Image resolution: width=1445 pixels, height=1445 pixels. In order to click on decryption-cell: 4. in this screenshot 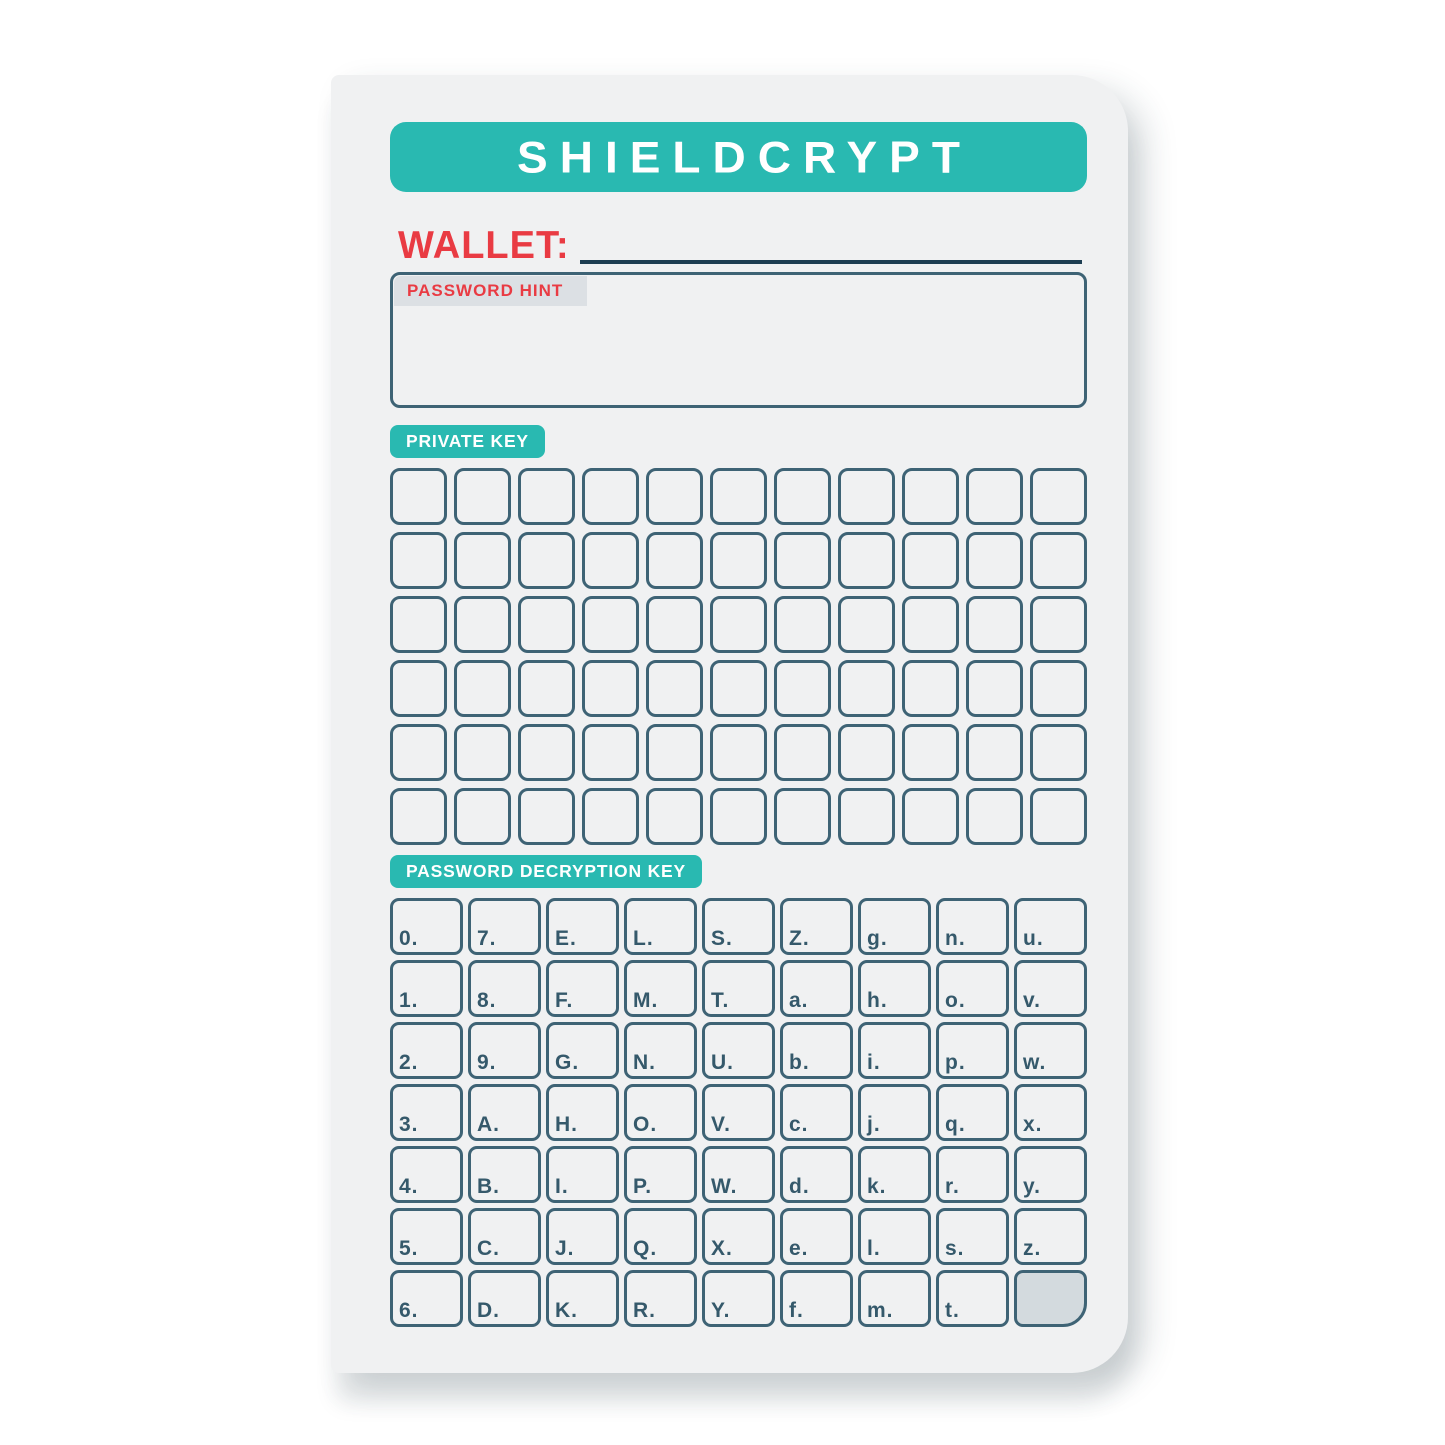, I will do `click(426, 1174)`.